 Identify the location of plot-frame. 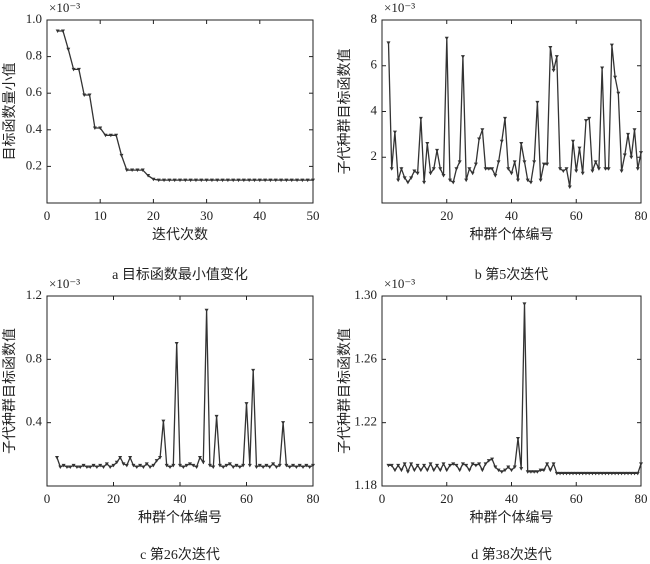
(180, 111).